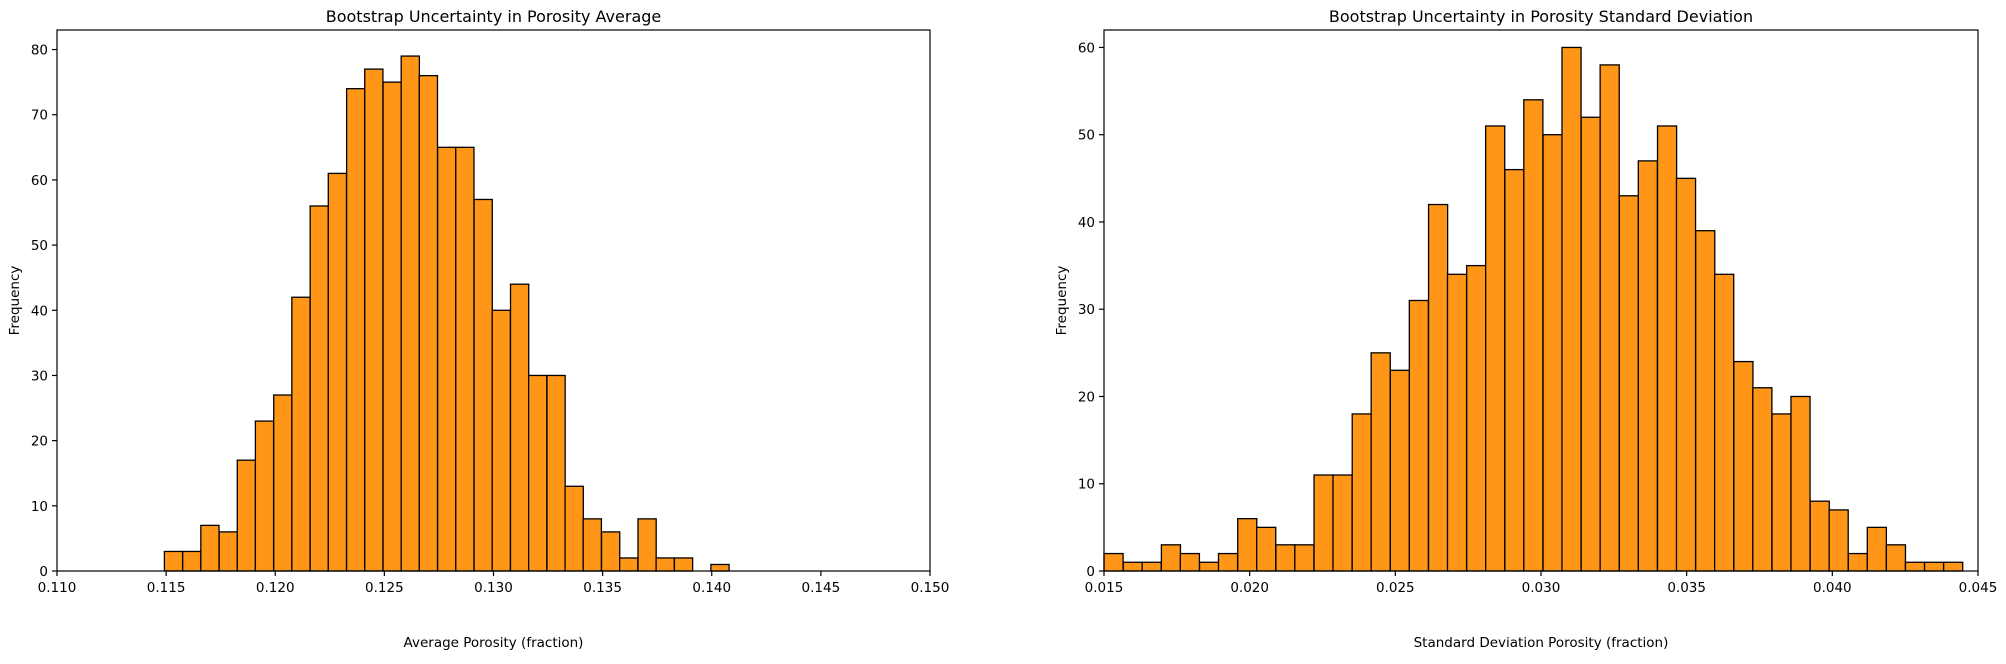 The width and height of the screenshot is (2006, 664). Describe the element at coordinates (39, 116) in the screenshot. I see `y-tick-label: 70` at that location.